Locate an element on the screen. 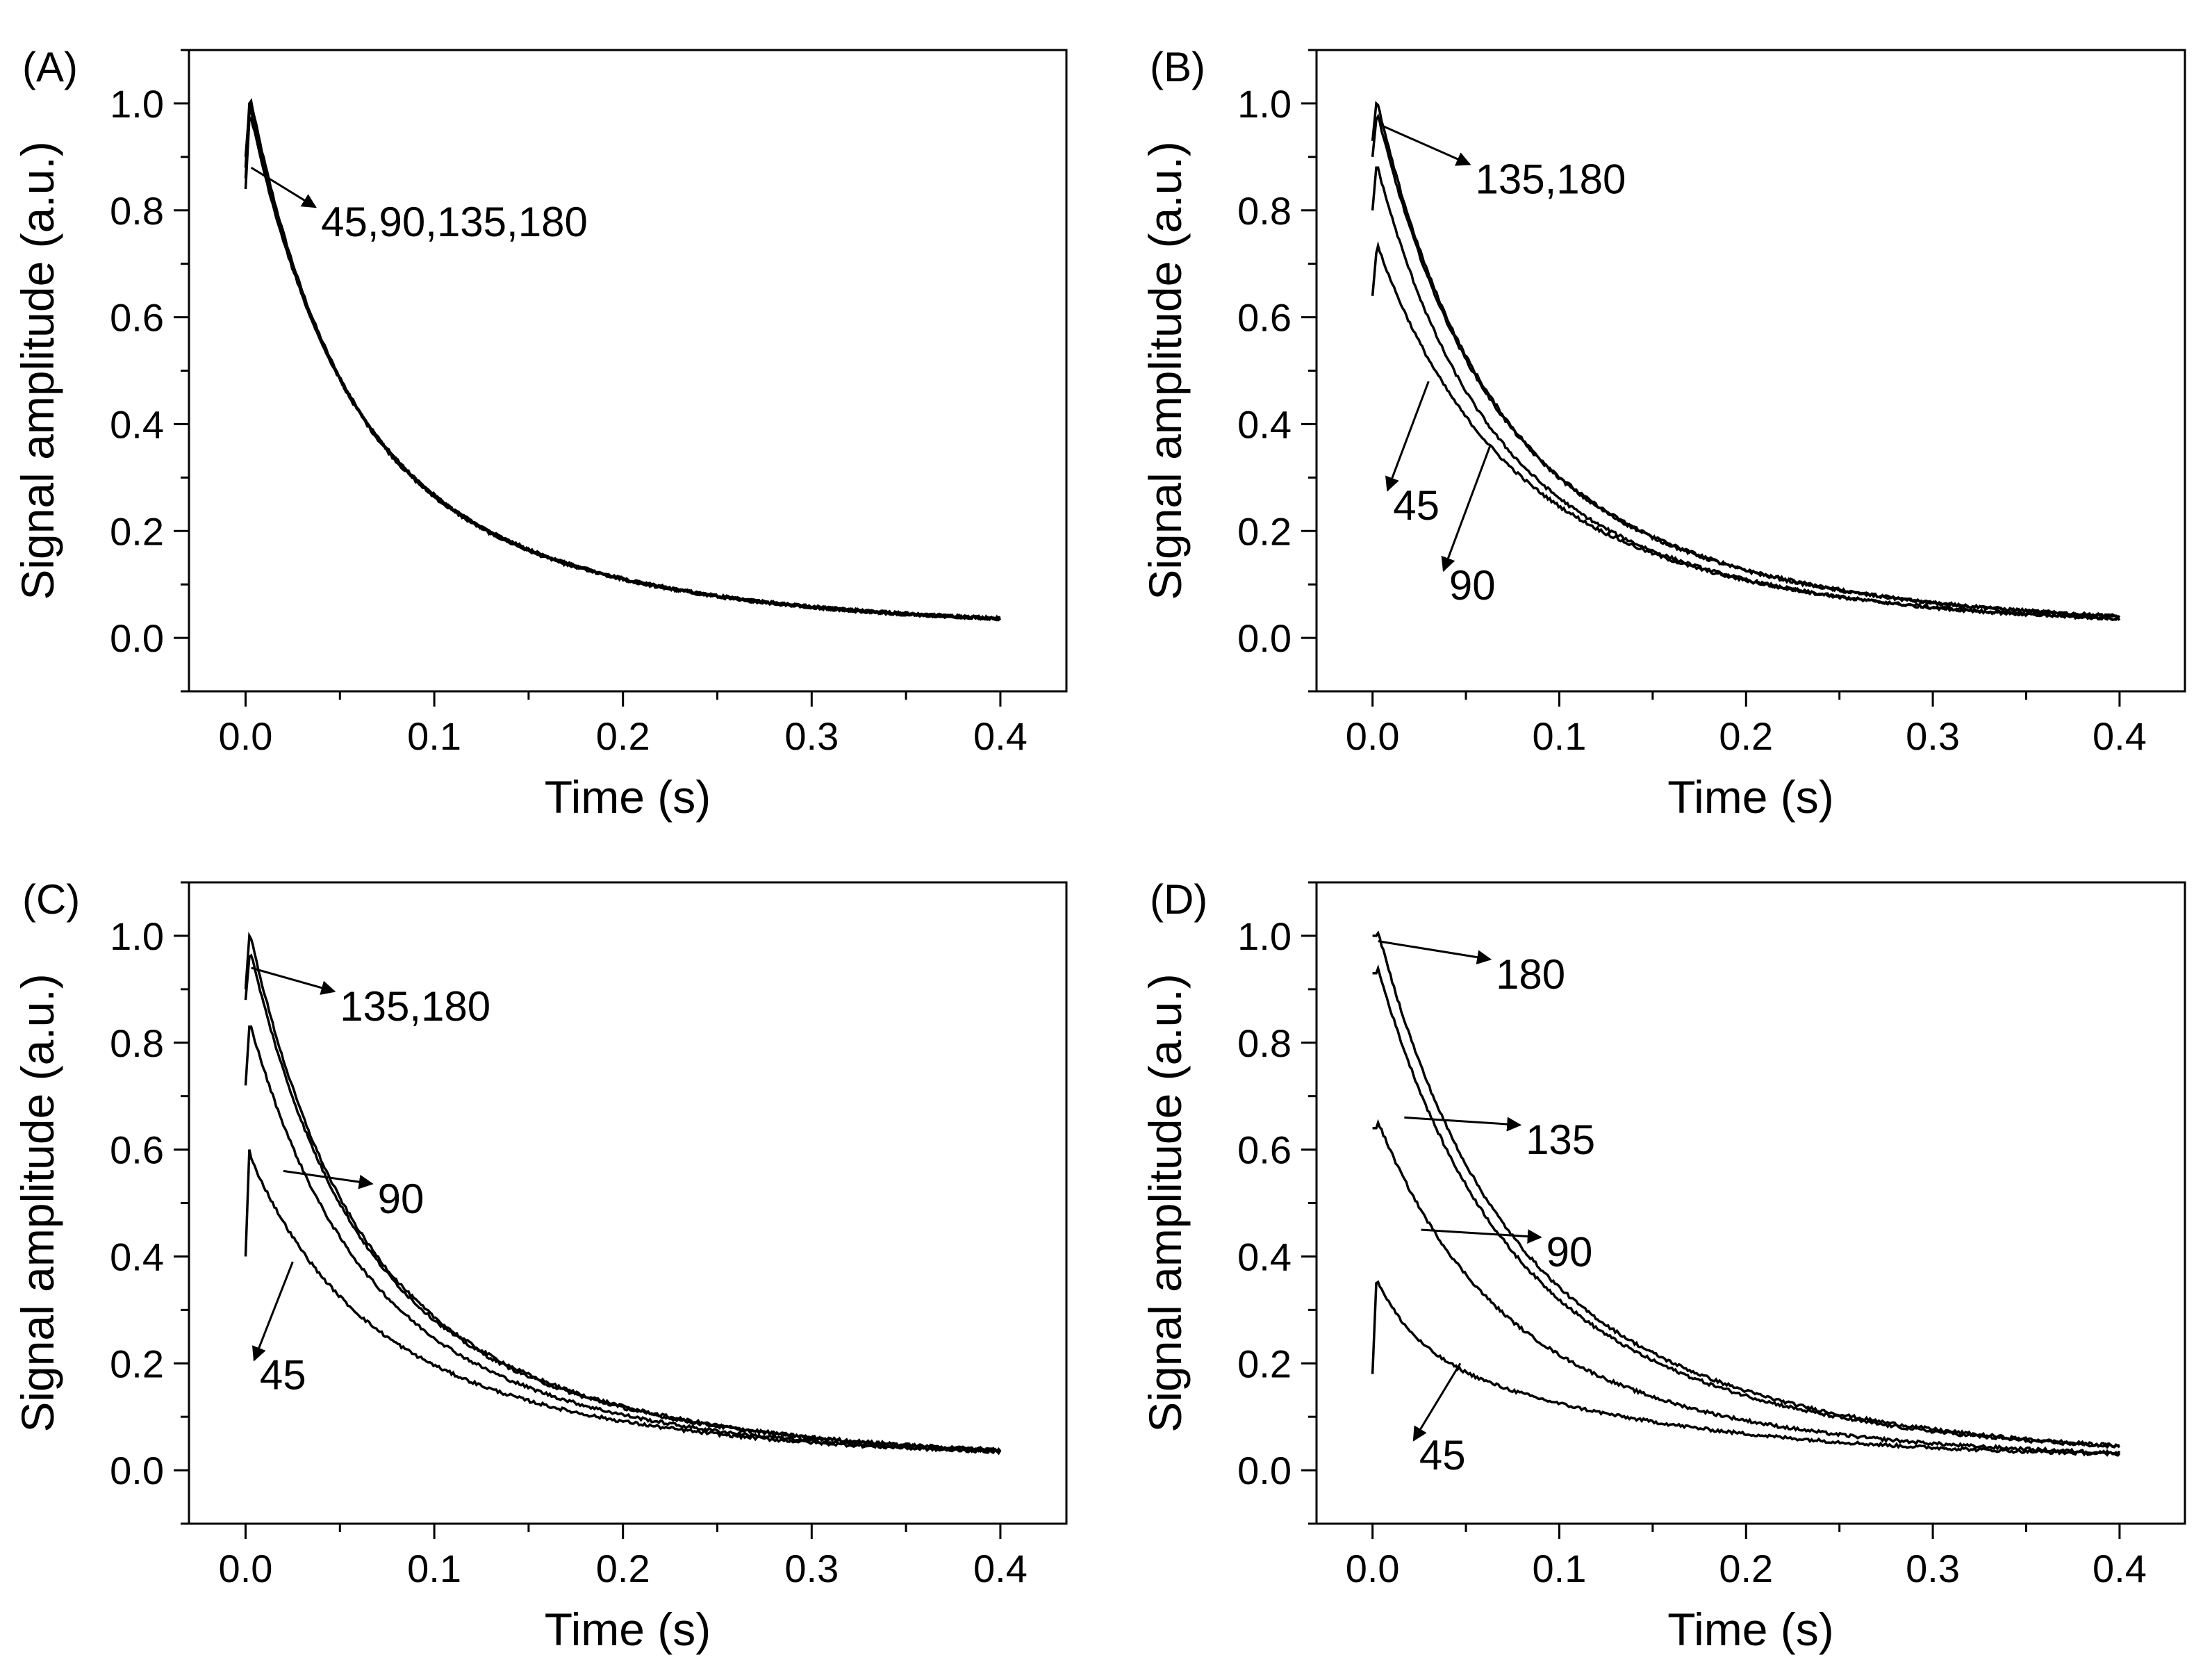 The height and width of the screenshot is (1680, 2203). annotation-label: 180 is located at coordinates (1530, 974).